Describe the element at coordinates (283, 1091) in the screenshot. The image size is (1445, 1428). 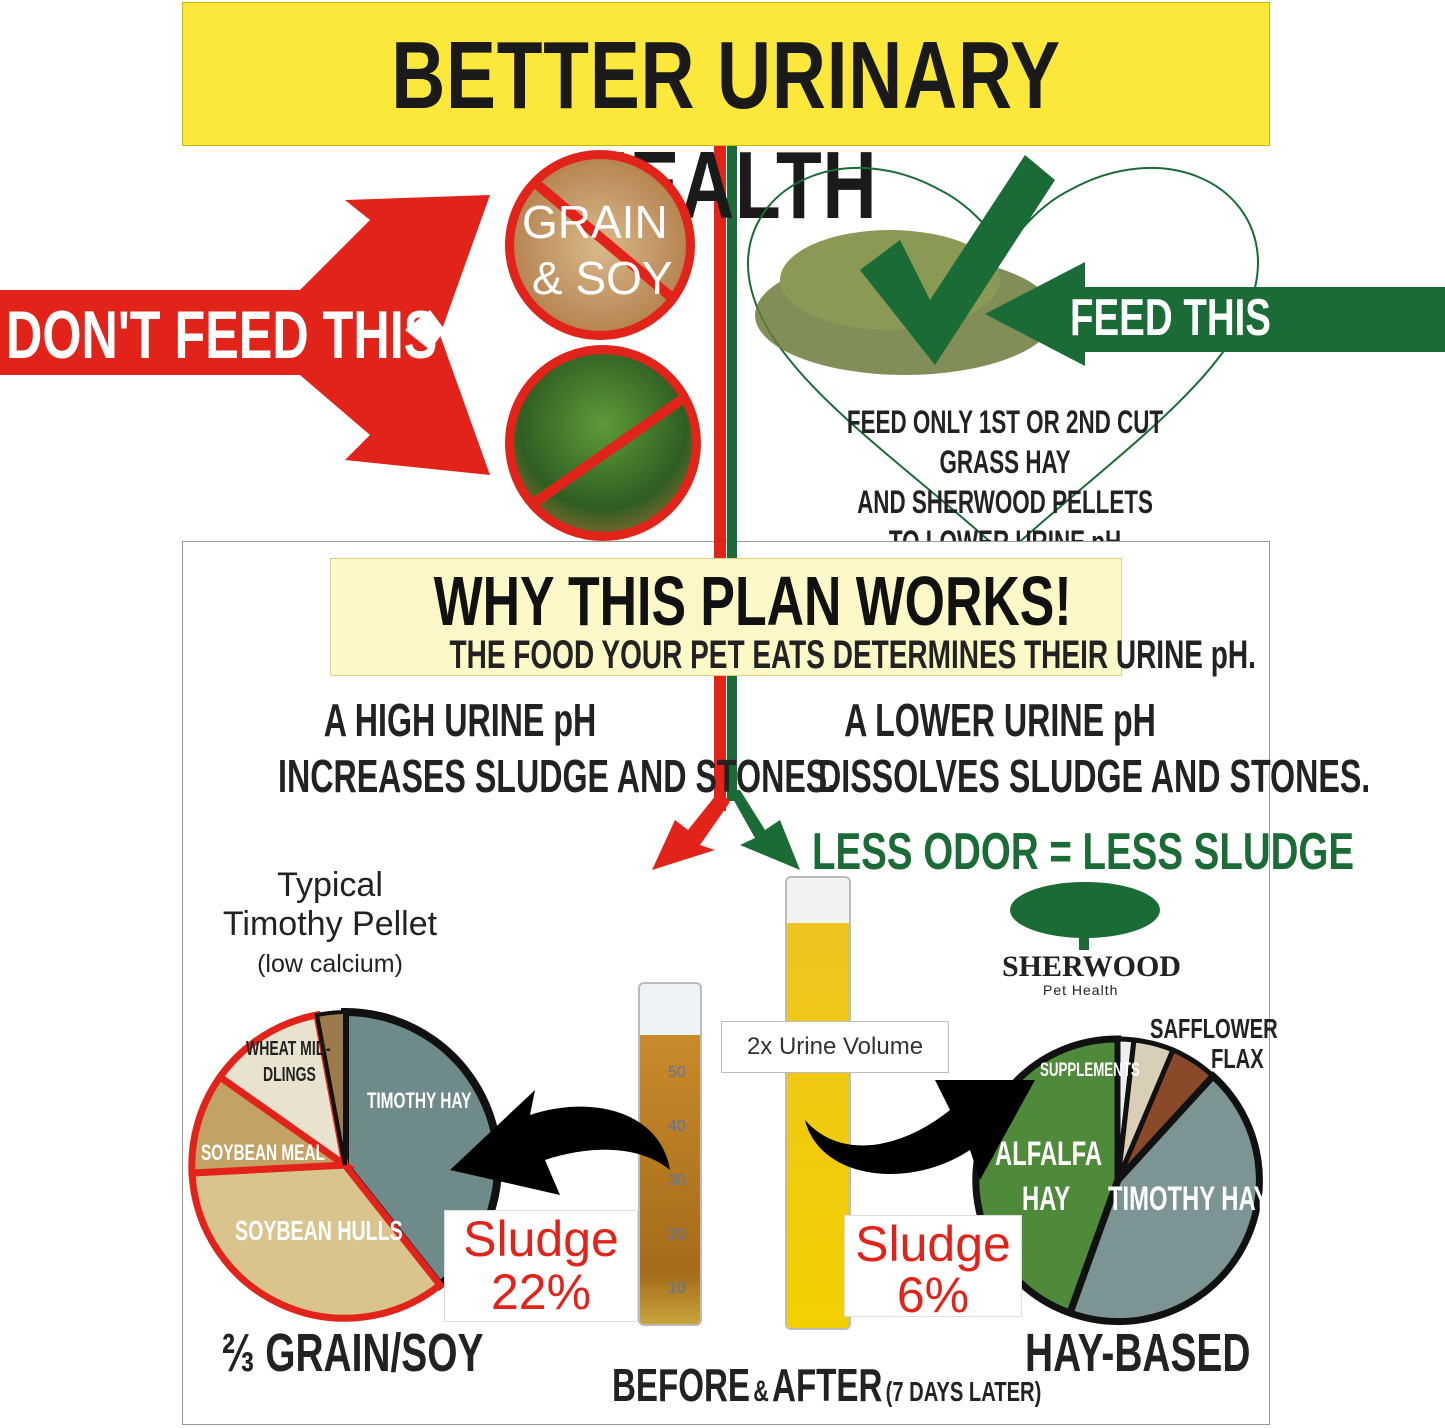
I see `pie-slice-wheat-middlings` at that location.